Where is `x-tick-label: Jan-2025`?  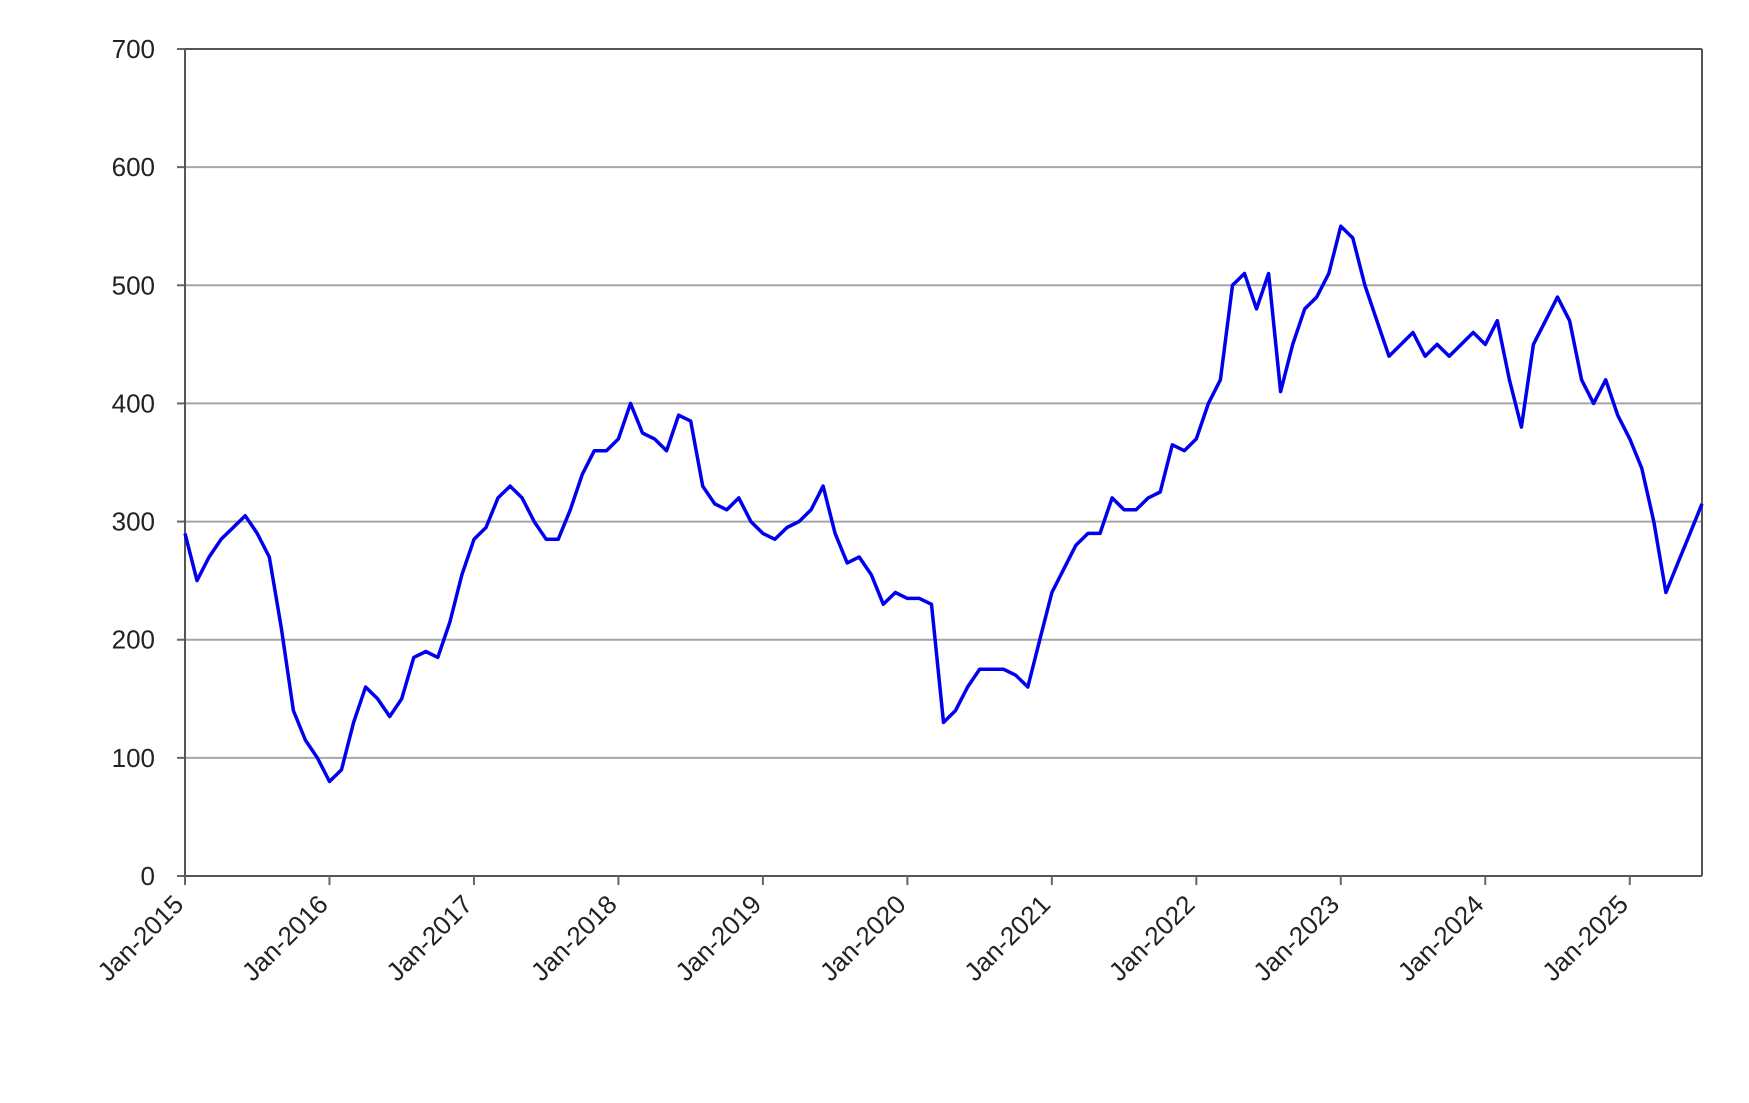
x-tick-label: Jan-2025 is located at coordinates (1585, 938).